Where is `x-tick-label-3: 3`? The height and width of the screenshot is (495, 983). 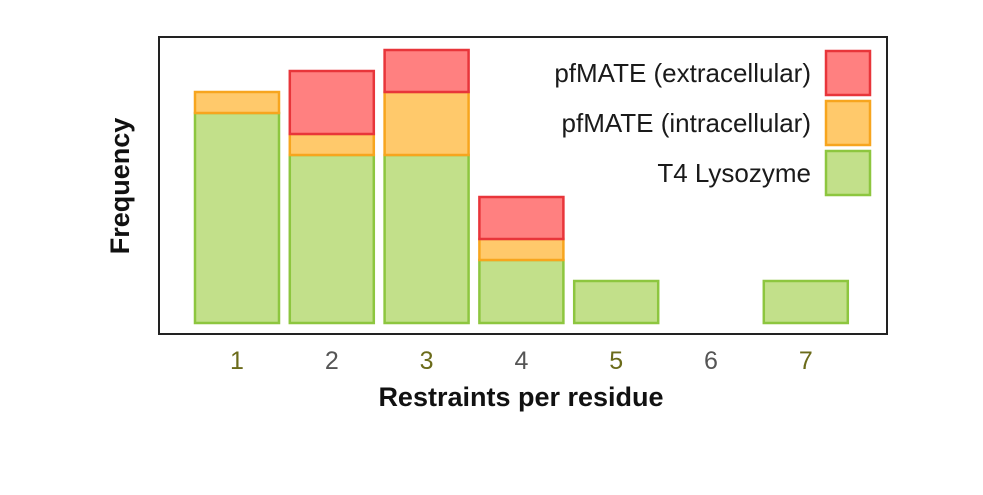 x-tick-label-3: 3 is located at coordinates (427, 361).